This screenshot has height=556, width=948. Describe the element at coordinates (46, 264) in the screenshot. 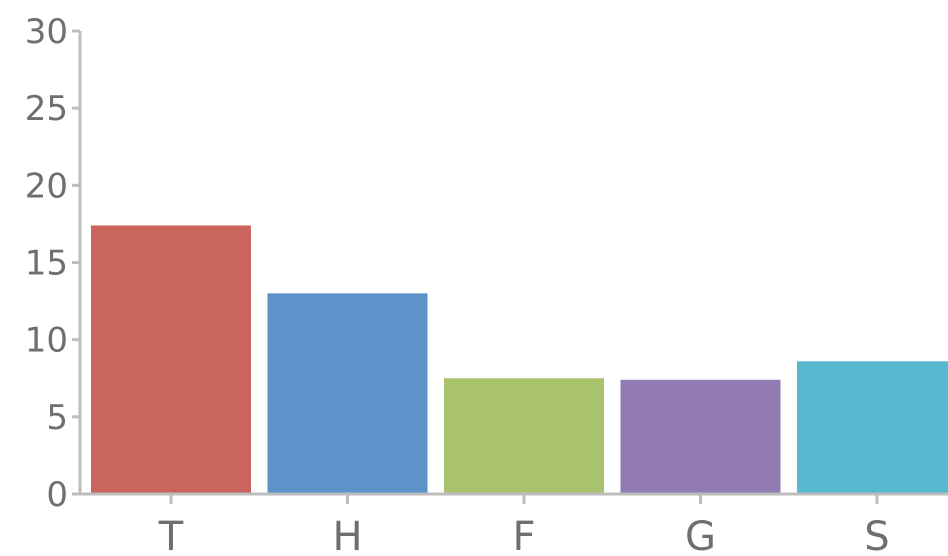

I see `y-tick-label-15: 15` at that location.